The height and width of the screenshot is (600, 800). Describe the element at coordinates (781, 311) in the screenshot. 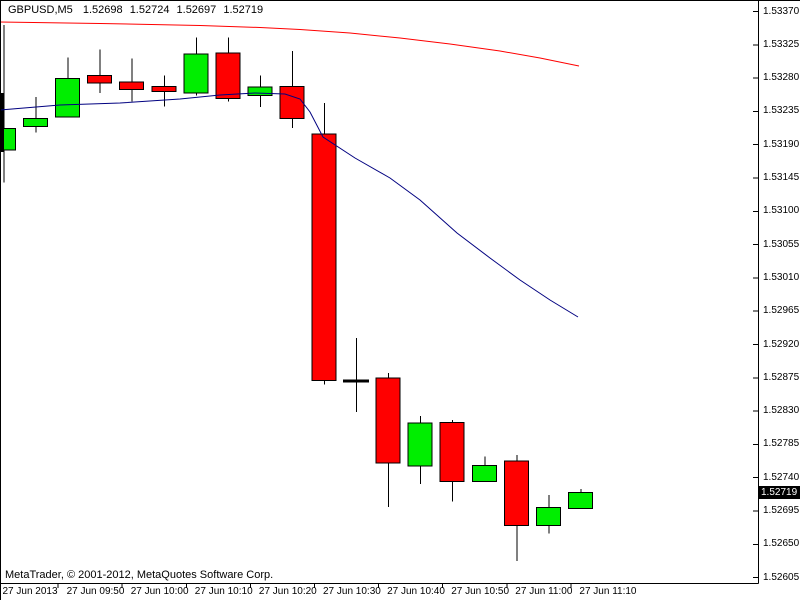

I see `price-axis-label: 1.52965` at that location.